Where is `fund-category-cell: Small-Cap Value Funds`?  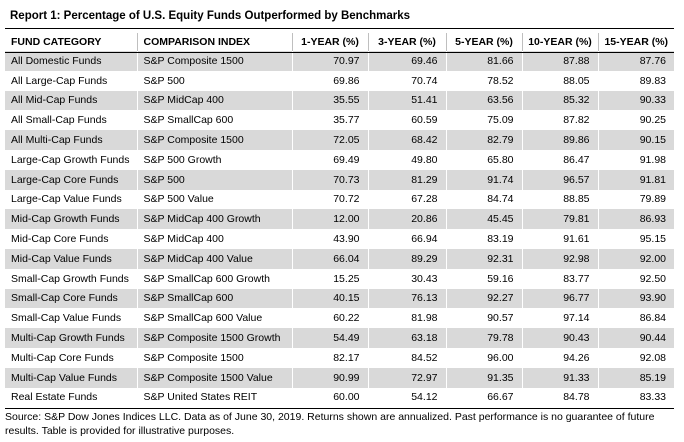
fund-category-cell: Small-Cap Value Funds is located at coordinates (71, 318).